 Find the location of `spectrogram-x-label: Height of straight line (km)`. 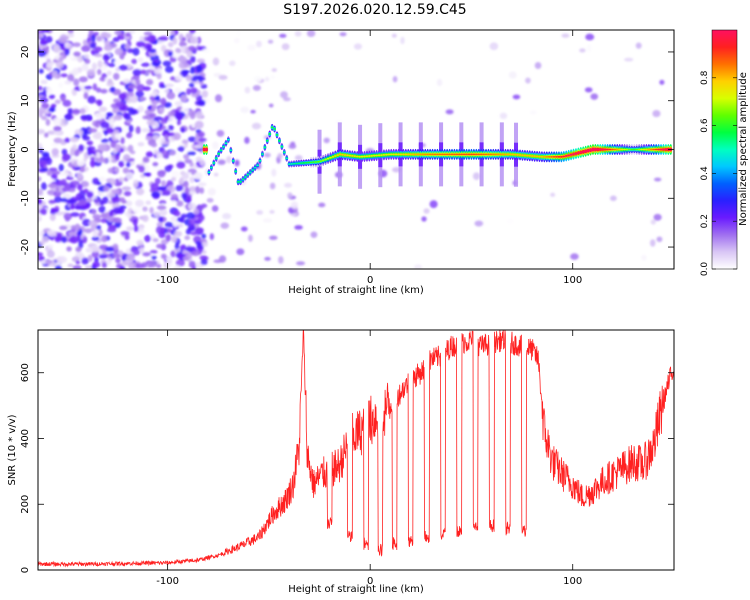

spectrogram-x-label: Height of straight line (km) is located at coordinates (356, 290).